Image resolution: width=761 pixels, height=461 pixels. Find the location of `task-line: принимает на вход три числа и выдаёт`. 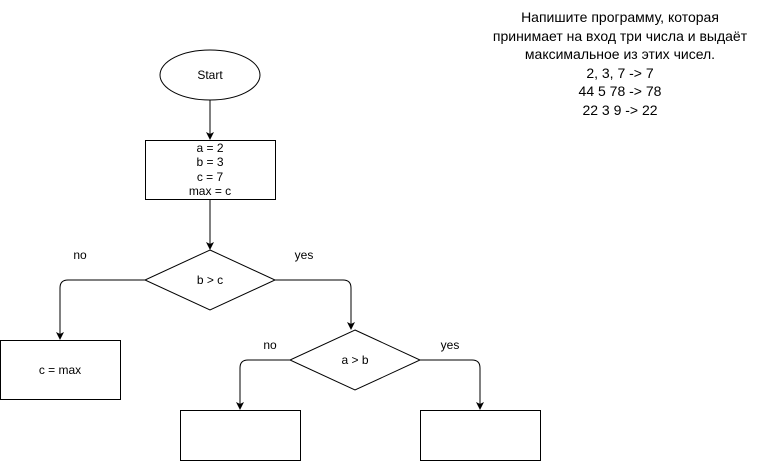

task-line: принимает на вход три числа и выдаёт is located at coordinates (620, 35).